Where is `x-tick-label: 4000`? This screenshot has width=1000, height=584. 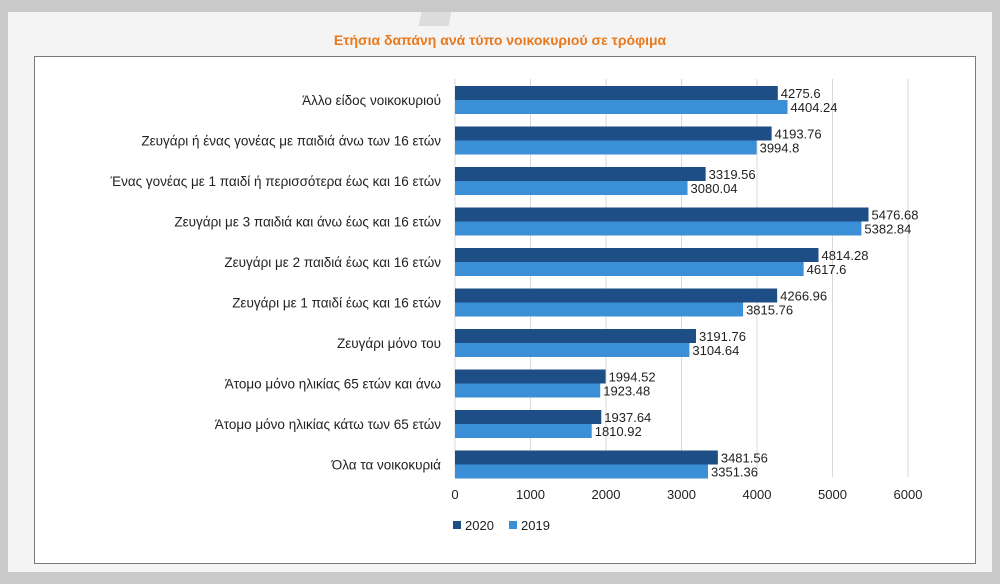
x-tick-label: 4000 is located at coordinates (757, 494).